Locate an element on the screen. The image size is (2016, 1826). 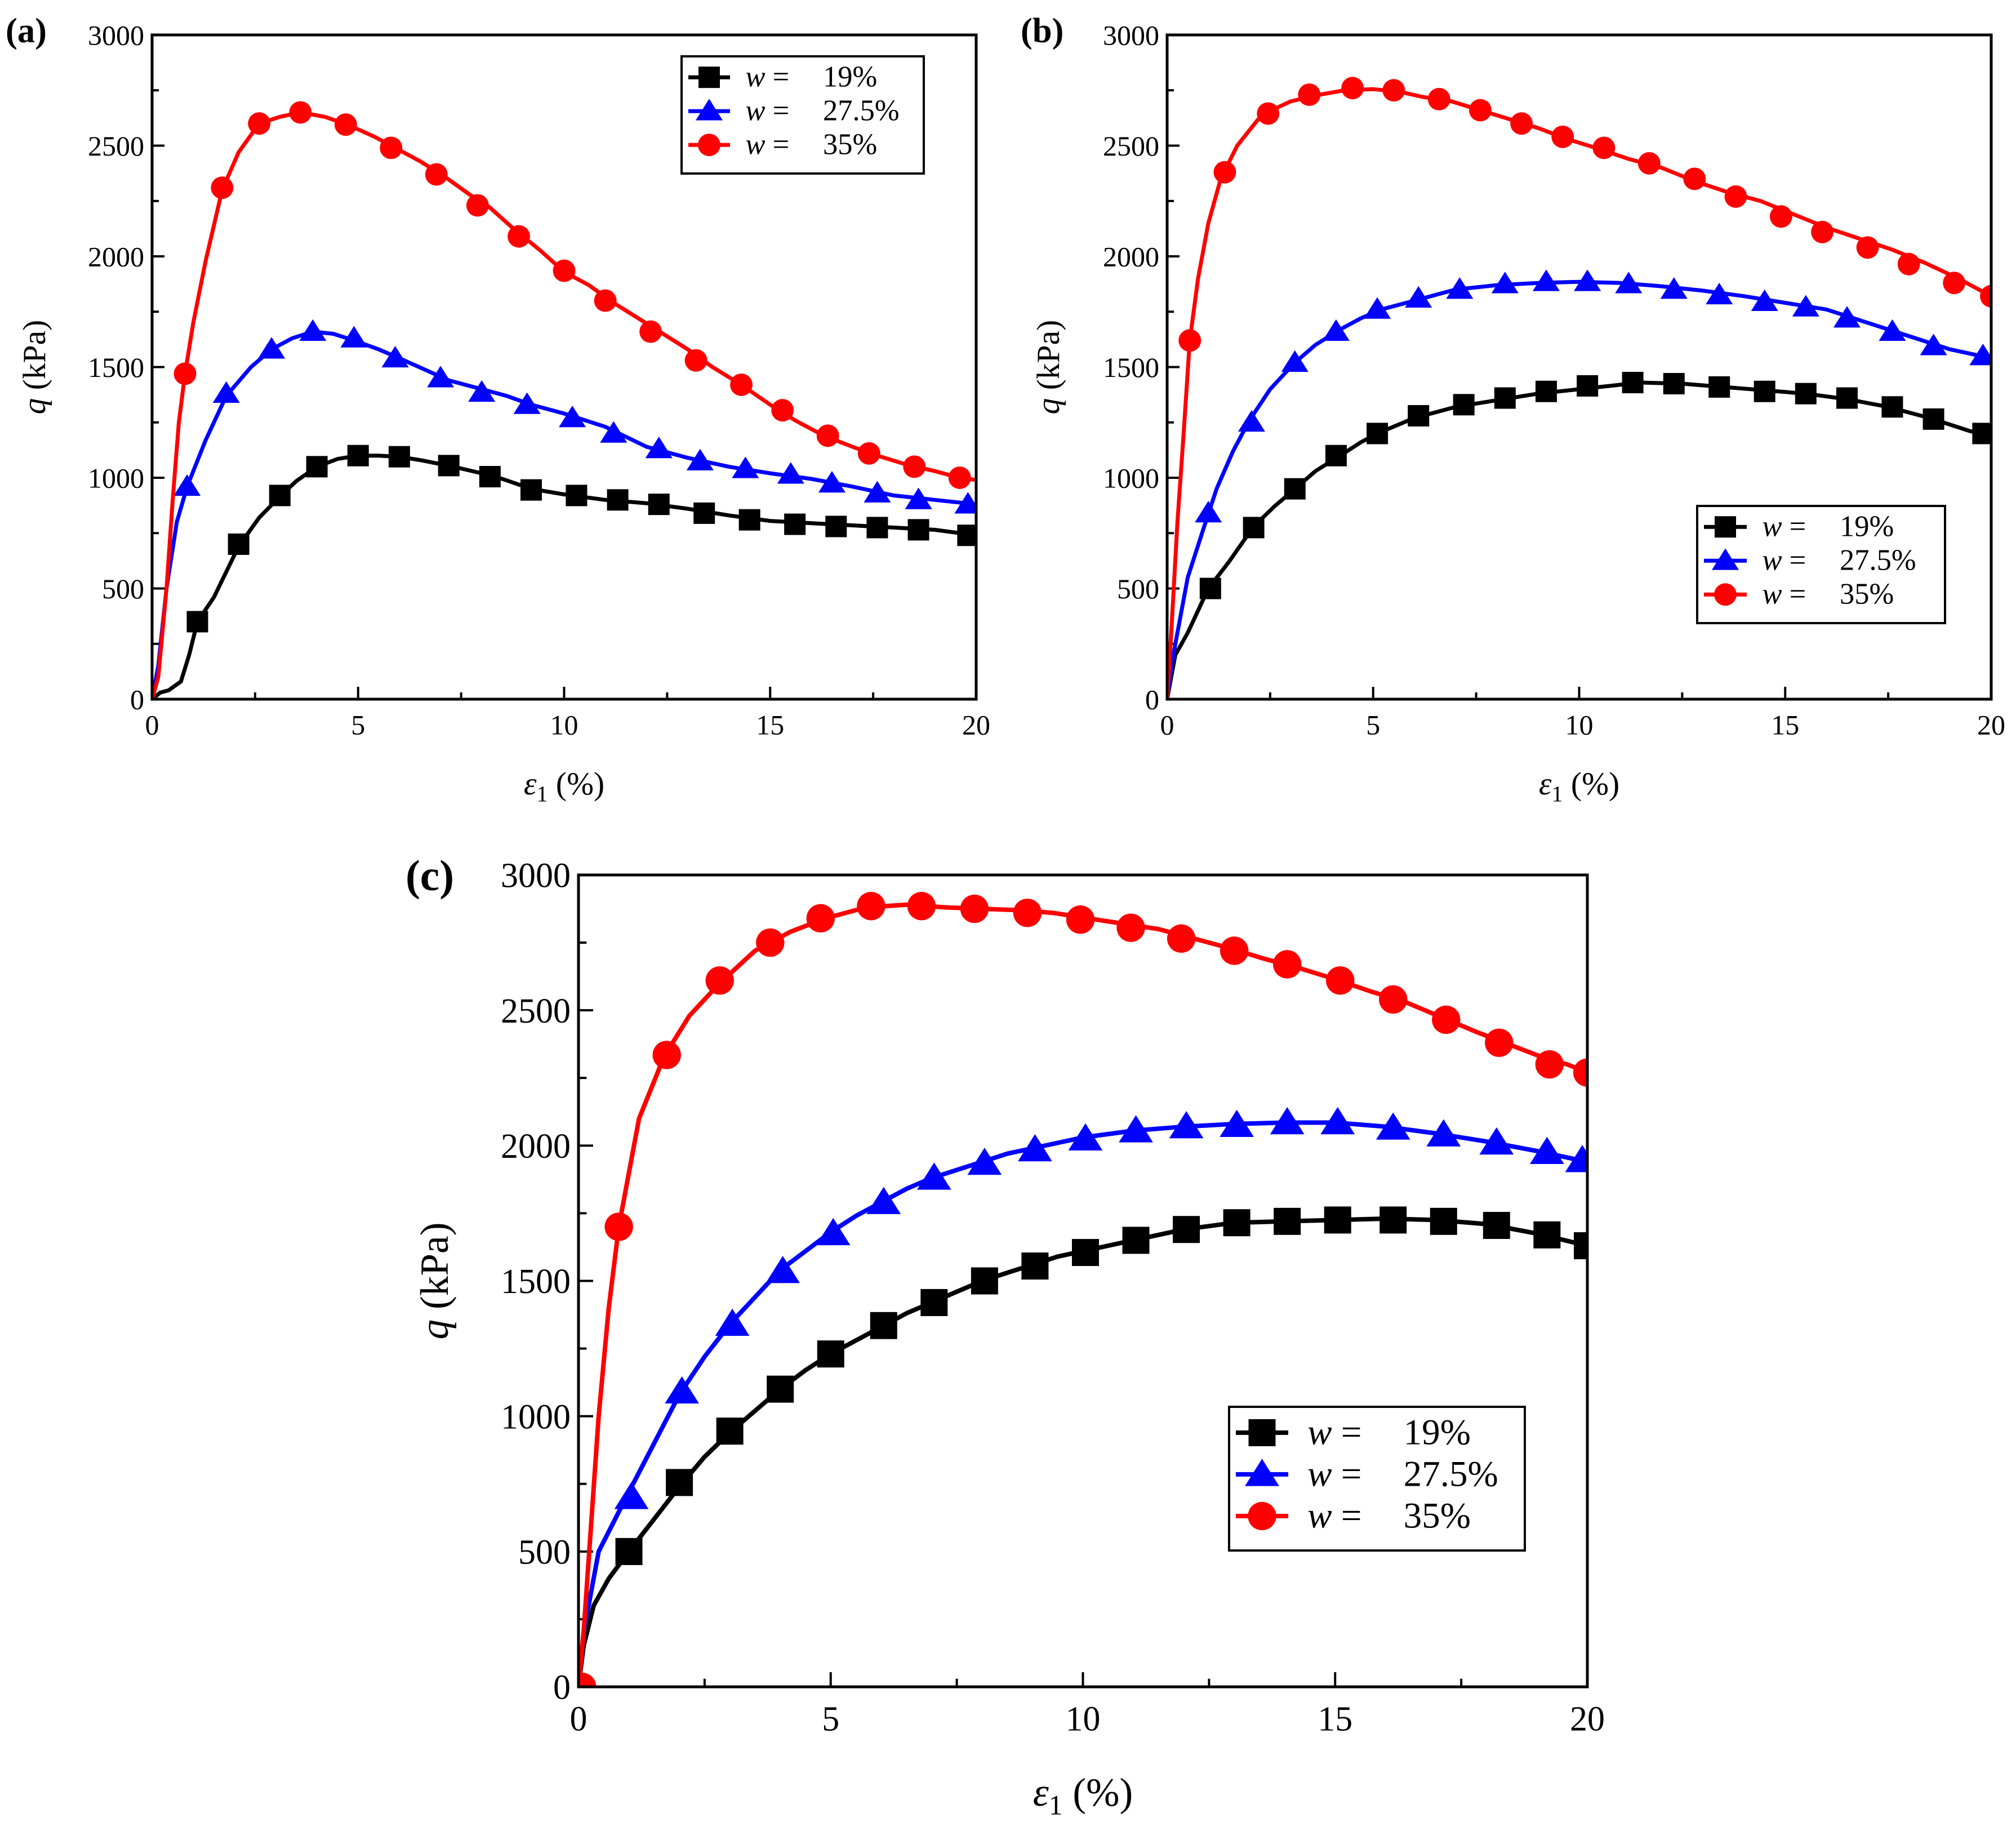
panel-label: (a) is located at coordinates (26, 30).